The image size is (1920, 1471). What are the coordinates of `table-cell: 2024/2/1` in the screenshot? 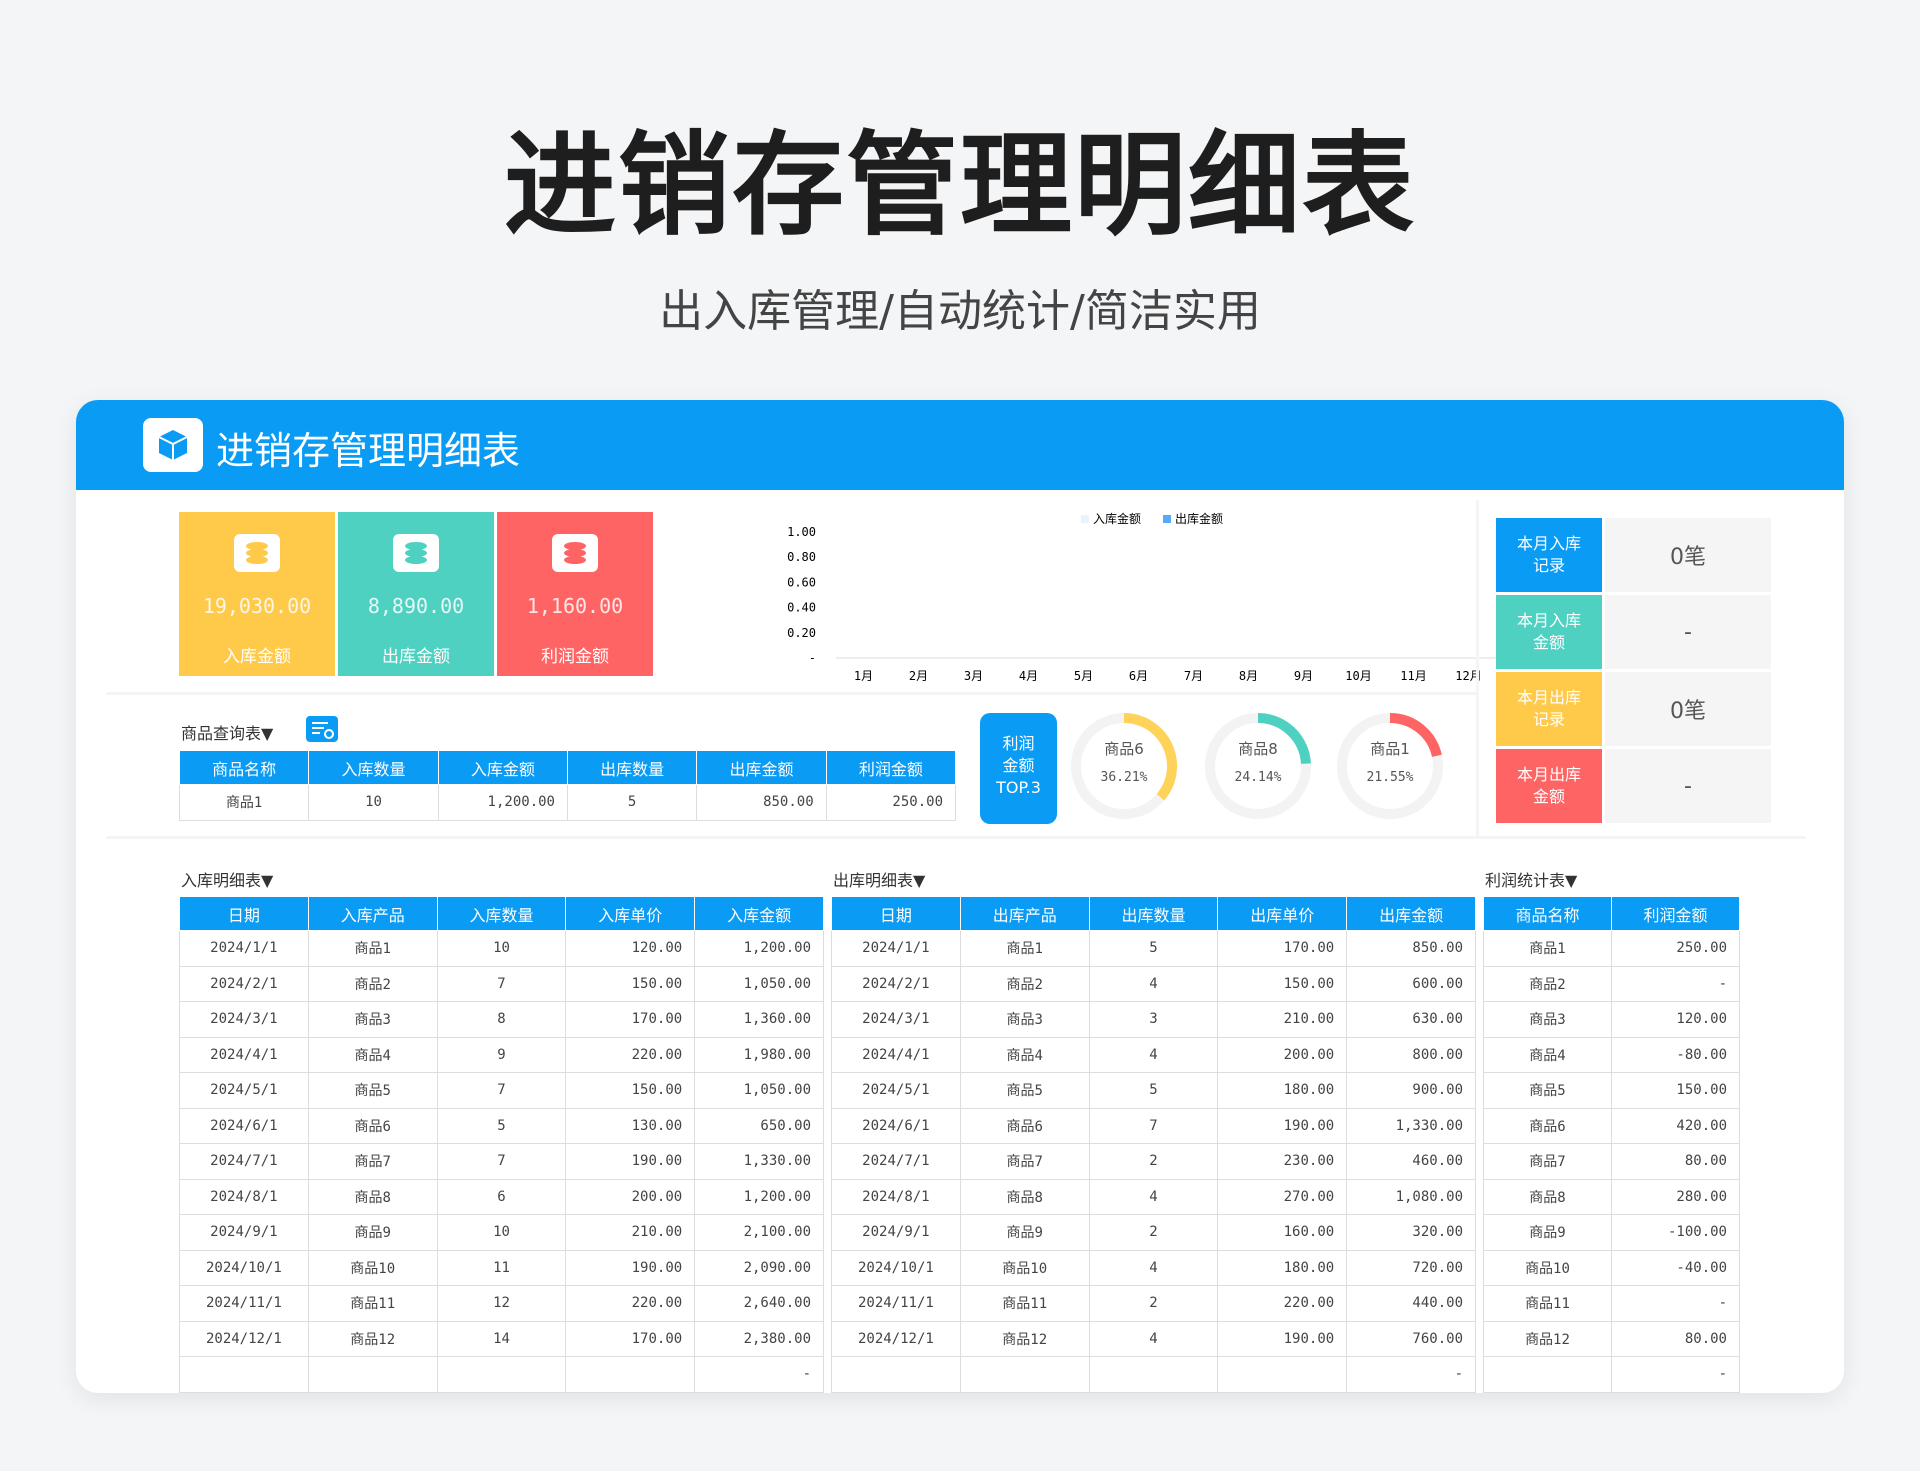 It's located at (244, 983).